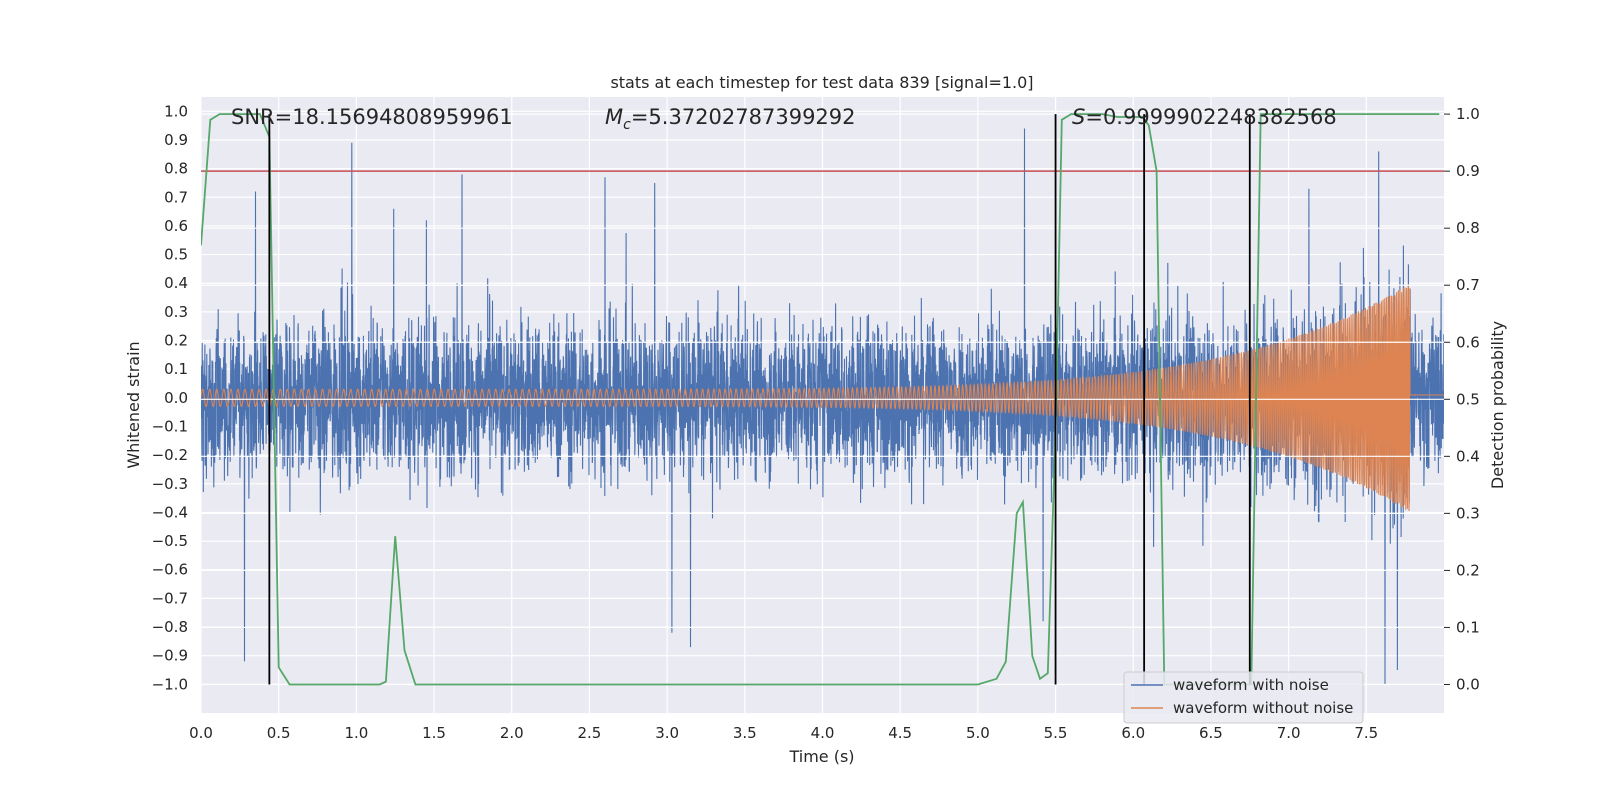 This screenshot has height=800, width=1600. What do you see at coordinates (1211, 733) in the screenshot?
I see `x-tick-label: 6.5` at bounding box center [1211, 733].